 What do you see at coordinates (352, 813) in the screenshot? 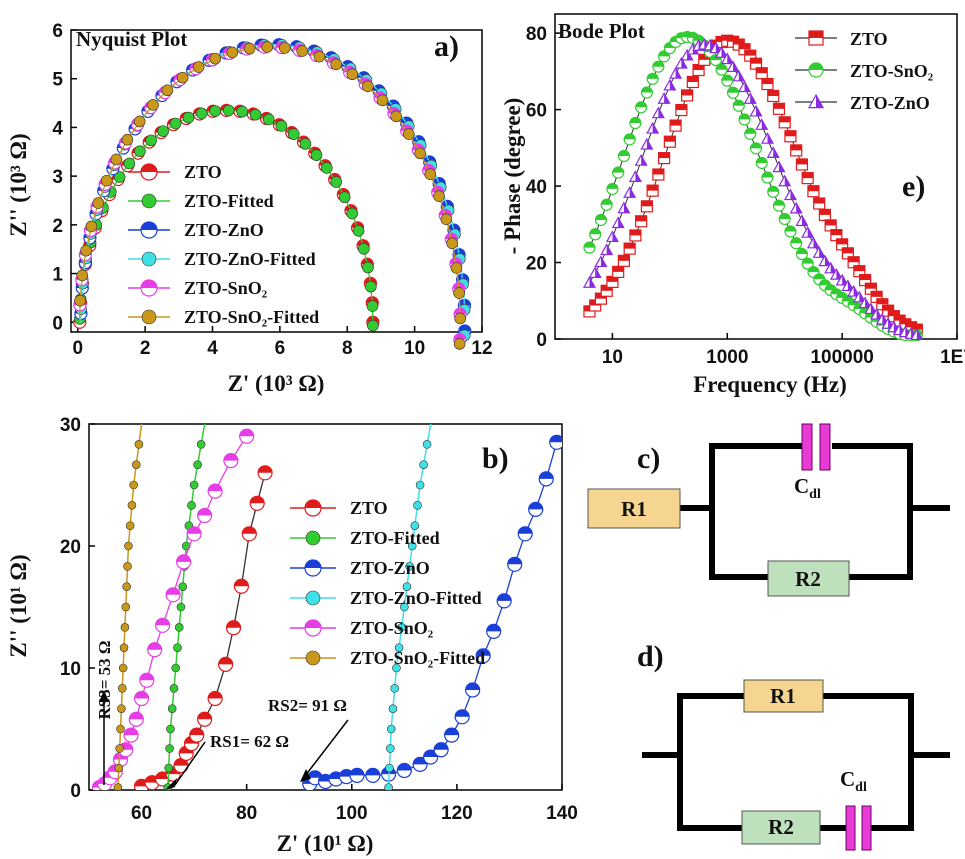
I see `zoomed-x-tick-label: 100` at bounding box center [352, 813].